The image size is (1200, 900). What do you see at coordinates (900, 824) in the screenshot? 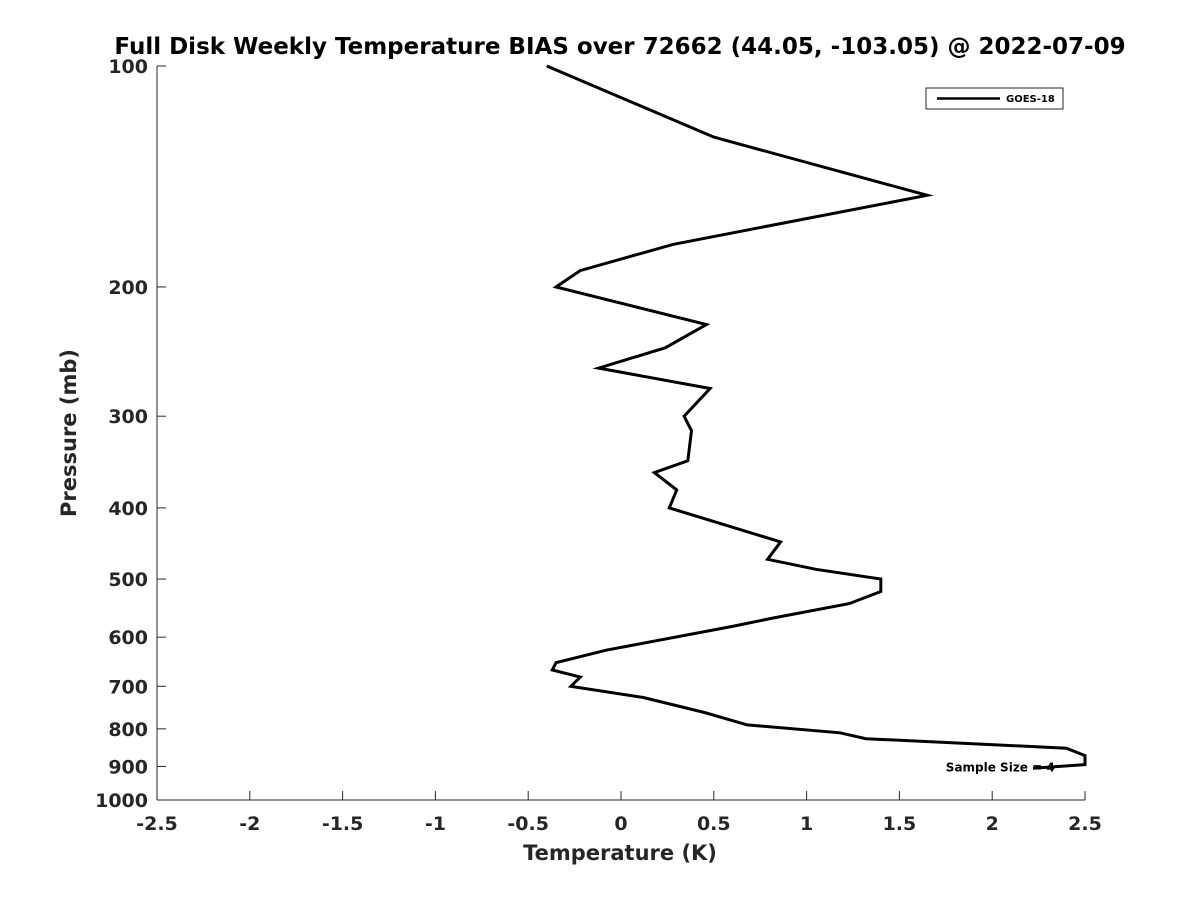
I see `x-tick-label: 1.5` at bounding box center [900, 824].